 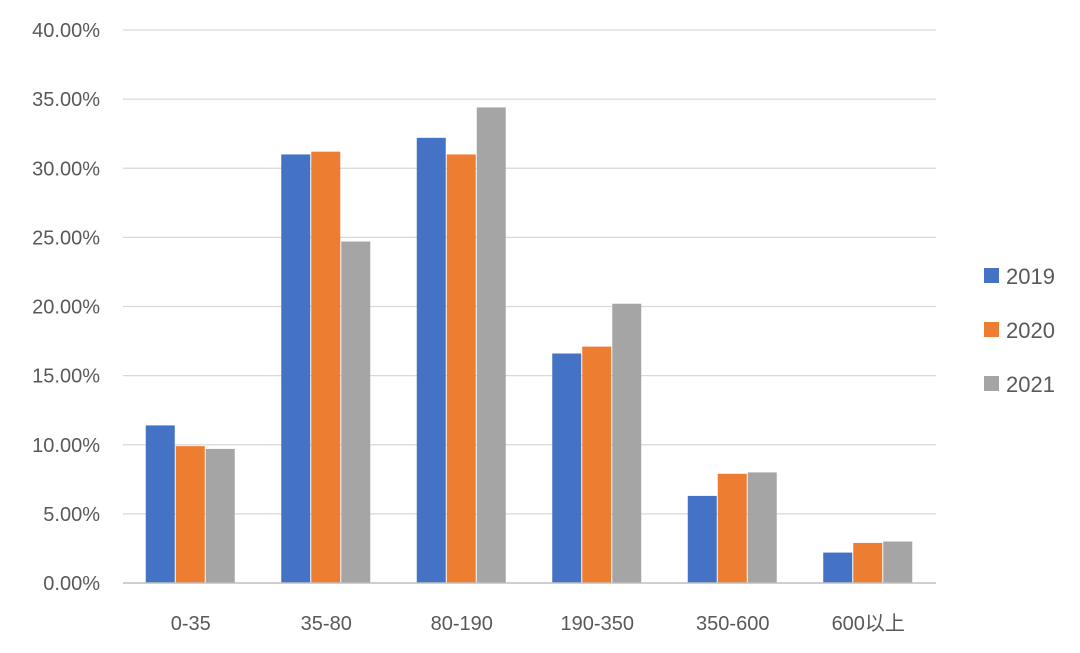 I want to click on y-tick-label: 20.00%, so click(x=66, y=308).